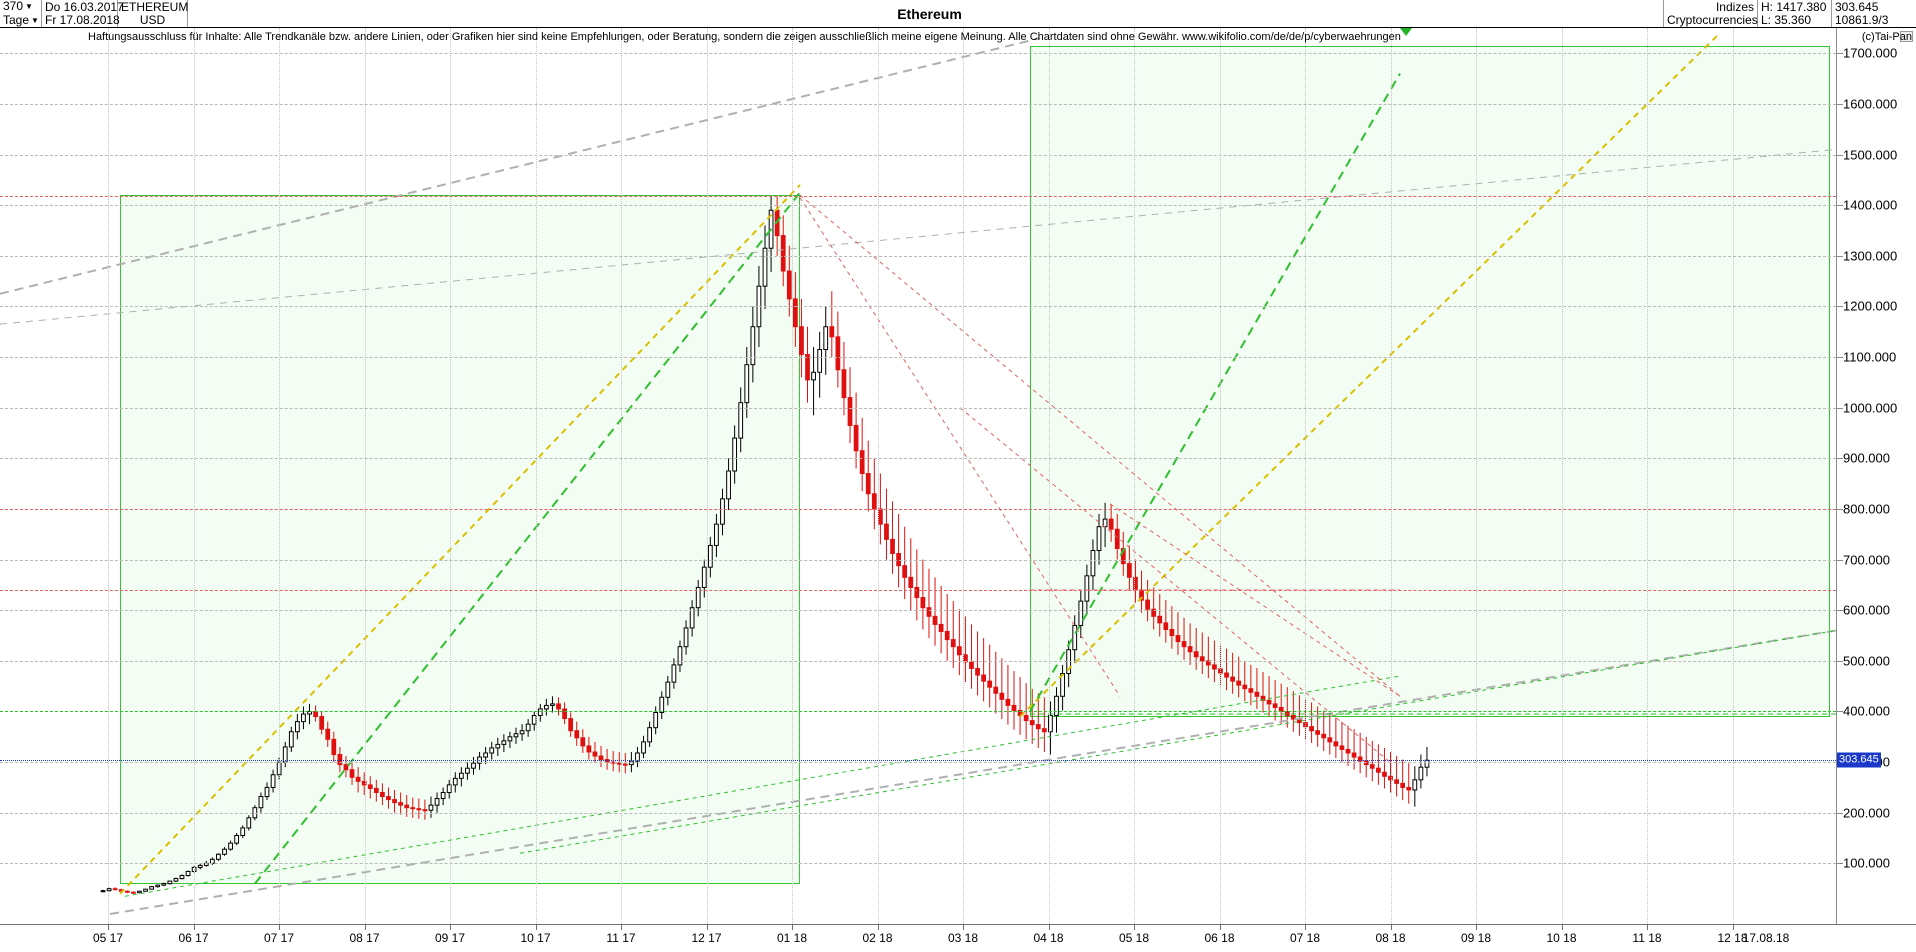 Image resolution: width=1916 pixels, height=952 pixels. Describe the element at coordinates (1711, 13) in the screenshot. I see `category-box: Indizes Cryptocurrencies` at that location.